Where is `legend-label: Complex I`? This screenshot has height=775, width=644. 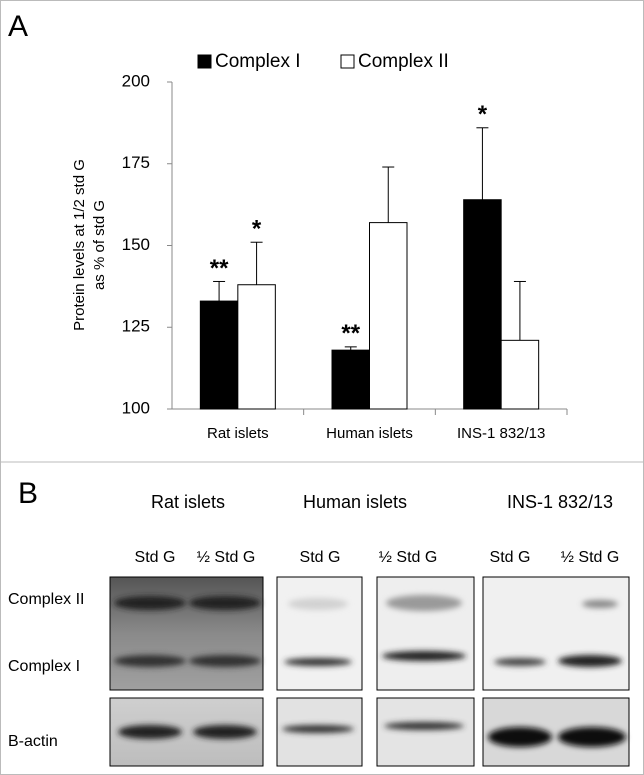 legend-label: Complex I is located at coordinates (258, 61).